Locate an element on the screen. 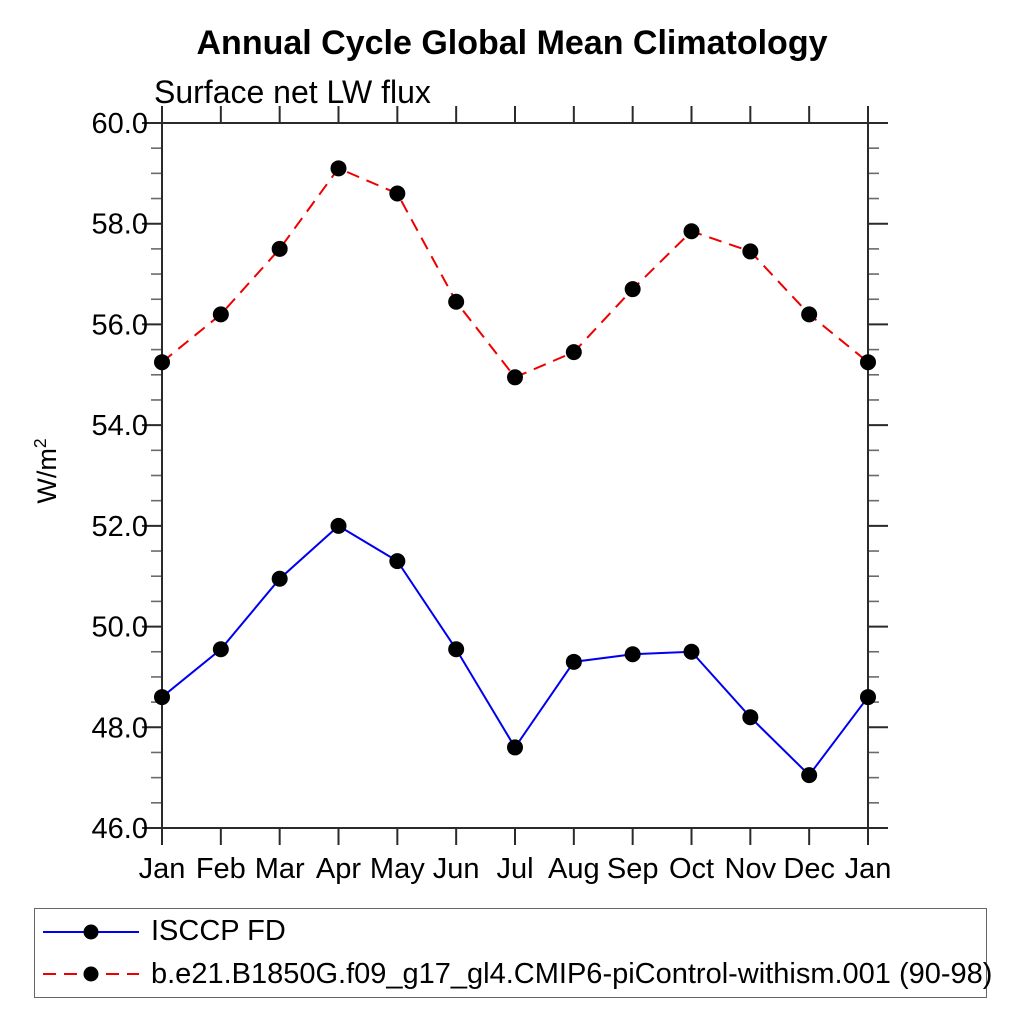 This screenshot has width=1024, height=1024. y-tick-label: 48.0 is located at coordinates (120, 728).